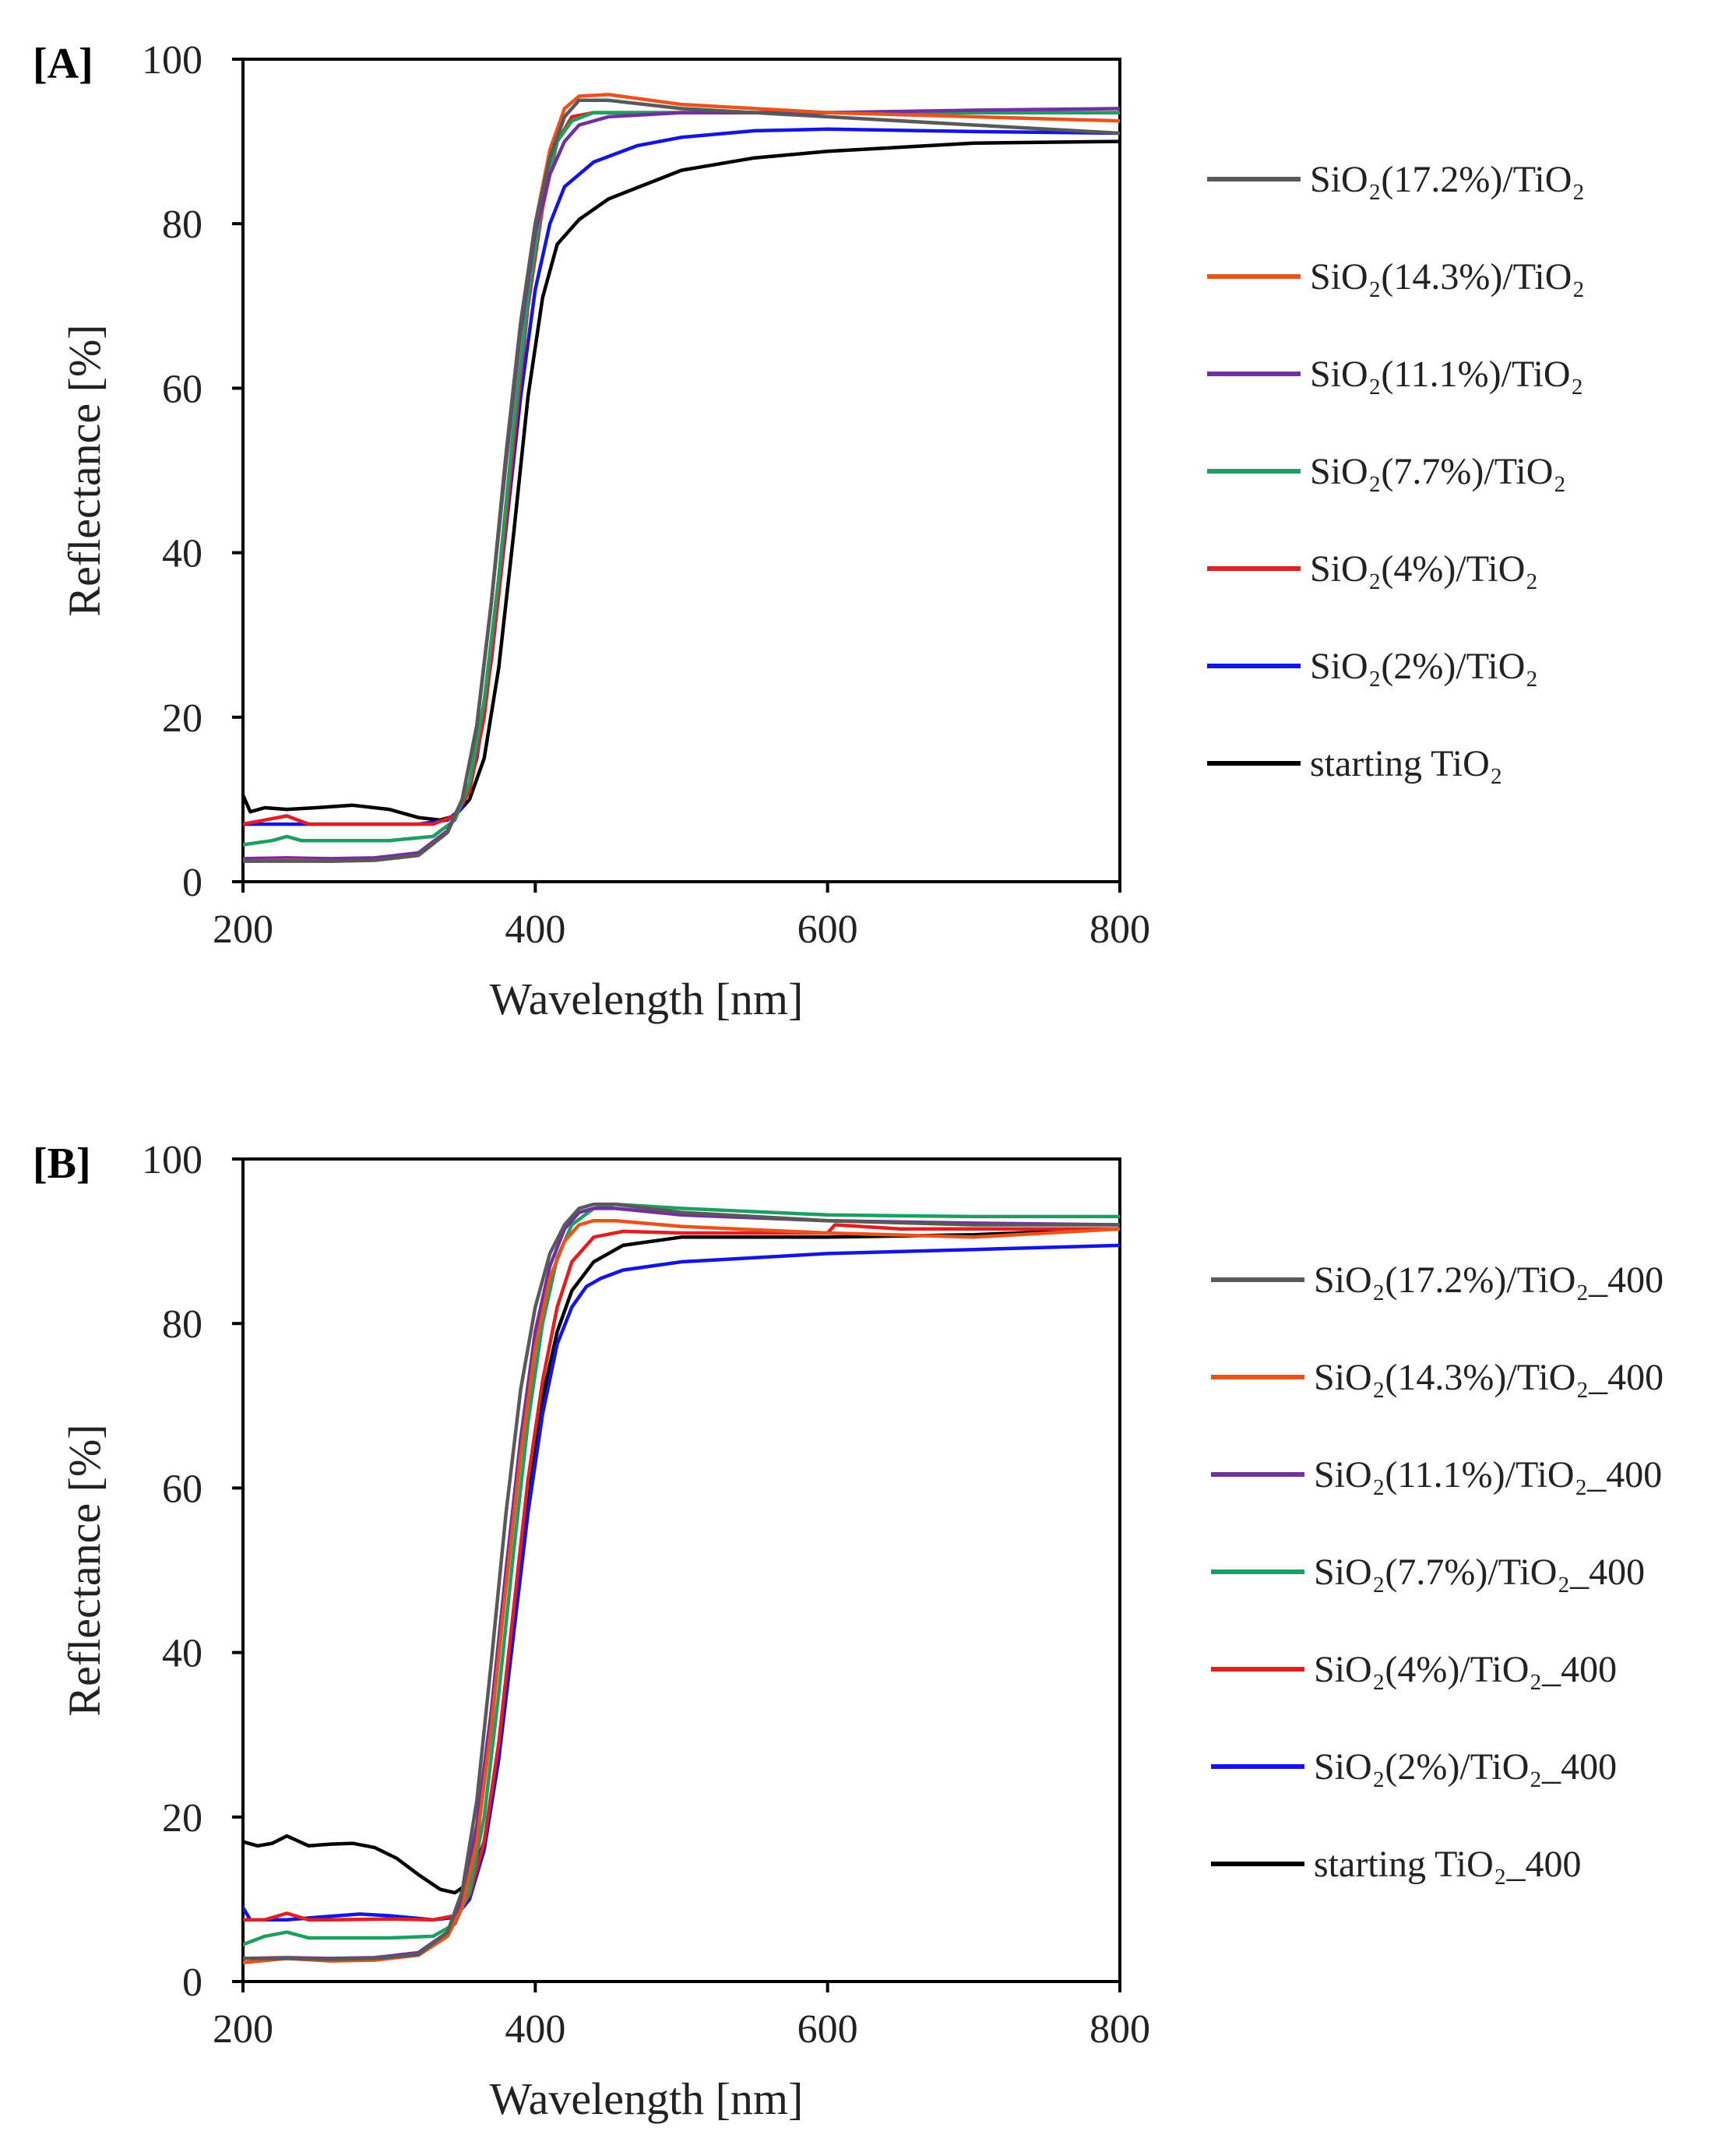  Describe the element at coordinates (1465, 1767) in the screenshot. I see `legend-label: SiO₂(2%)/TiO₂_400` at that location.